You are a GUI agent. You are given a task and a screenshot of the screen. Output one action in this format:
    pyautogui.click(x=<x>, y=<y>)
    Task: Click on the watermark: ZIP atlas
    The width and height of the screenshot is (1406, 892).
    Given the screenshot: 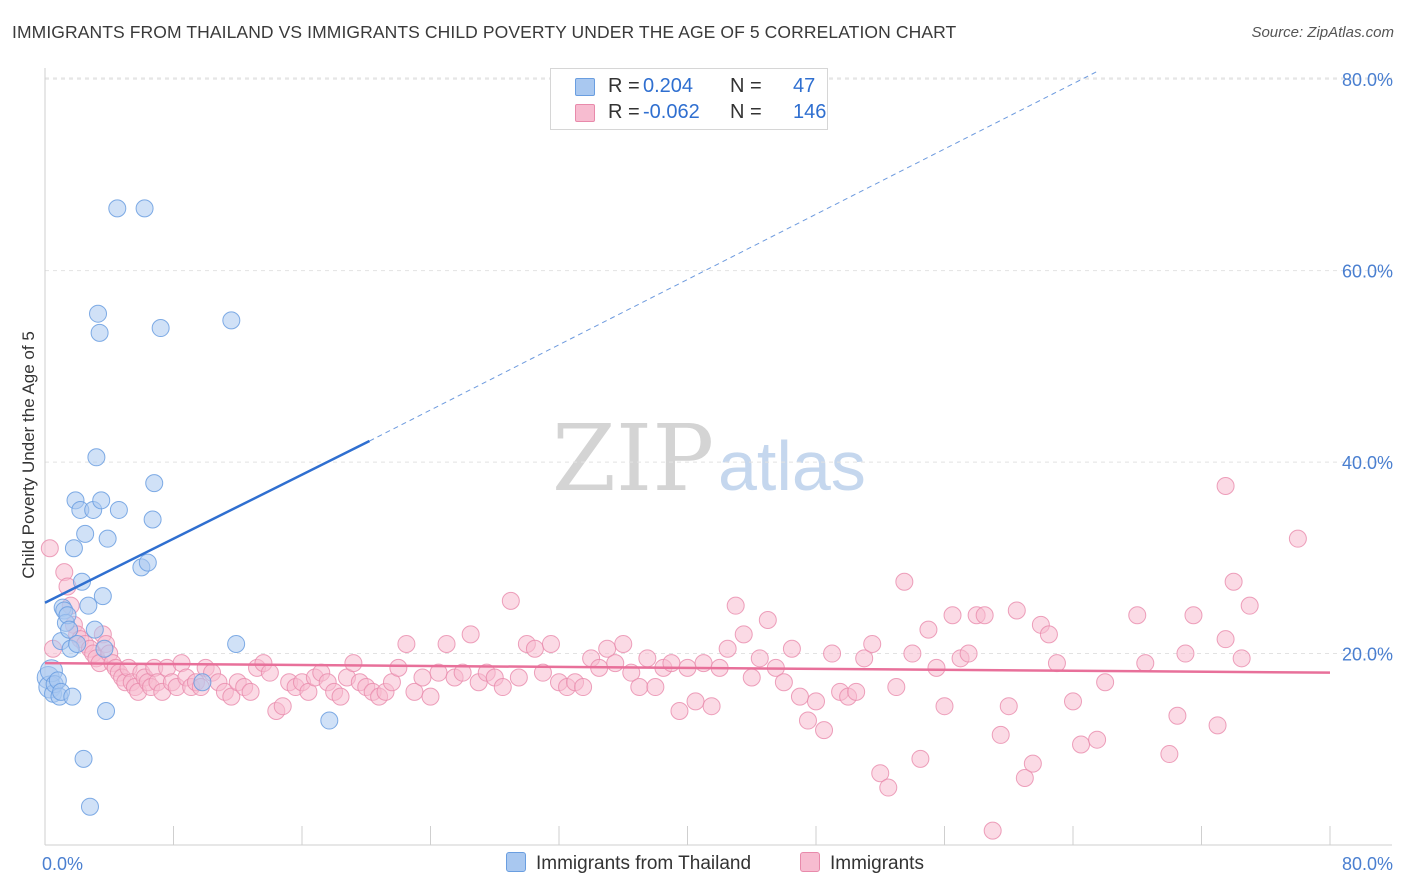 What is the action you would take?
    pyautogui.click(x=709, y=458)
    